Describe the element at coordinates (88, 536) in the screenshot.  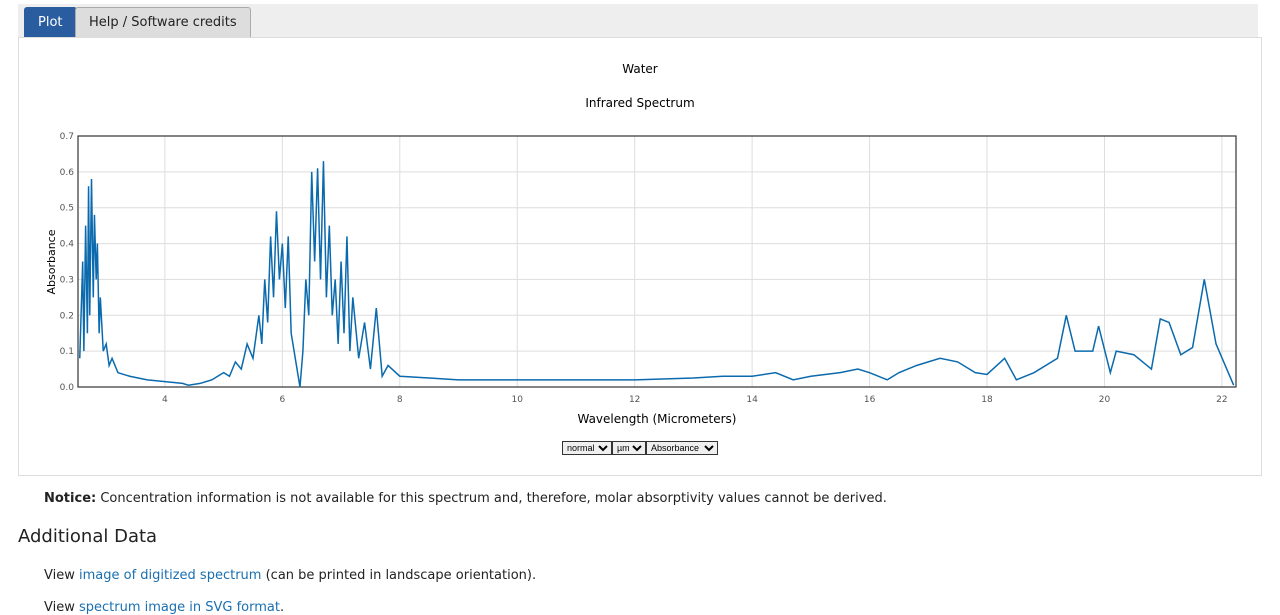
I see `section-heading: Additional Data` at that location.